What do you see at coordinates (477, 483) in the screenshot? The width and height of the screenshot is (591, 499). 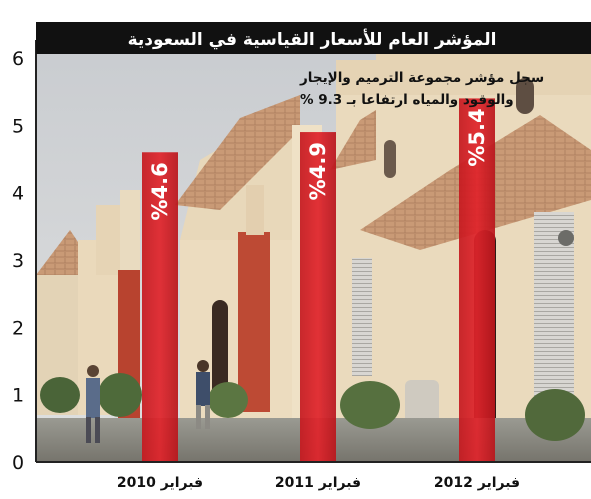 I see `x-tick-label: فبراير 2012` at bounding box center [477, 483].